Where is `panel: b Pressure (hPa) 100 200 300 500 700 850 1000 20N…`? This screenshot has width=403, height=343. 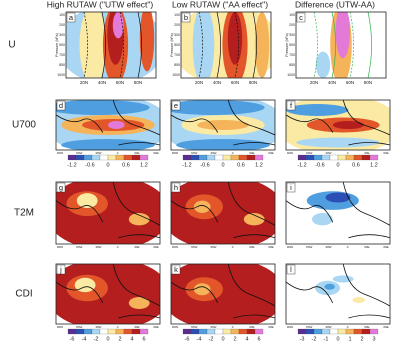
panel: b Pressure (hPa) 100 200 300 500 700 850 1000 20N… is located at coordinates (221, 48).